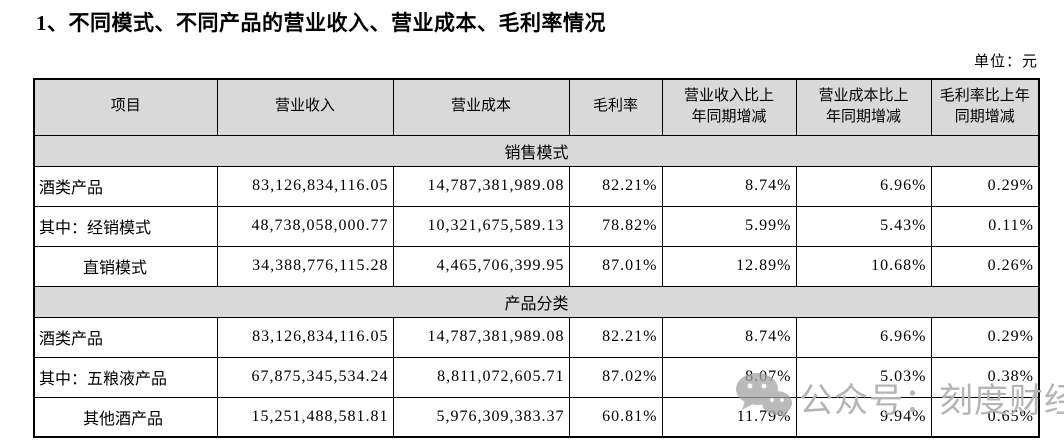 This screenshot has width=1064, height=441. I want to click on cell-revenue: 67,875,345,534.24, so click(305, 377).